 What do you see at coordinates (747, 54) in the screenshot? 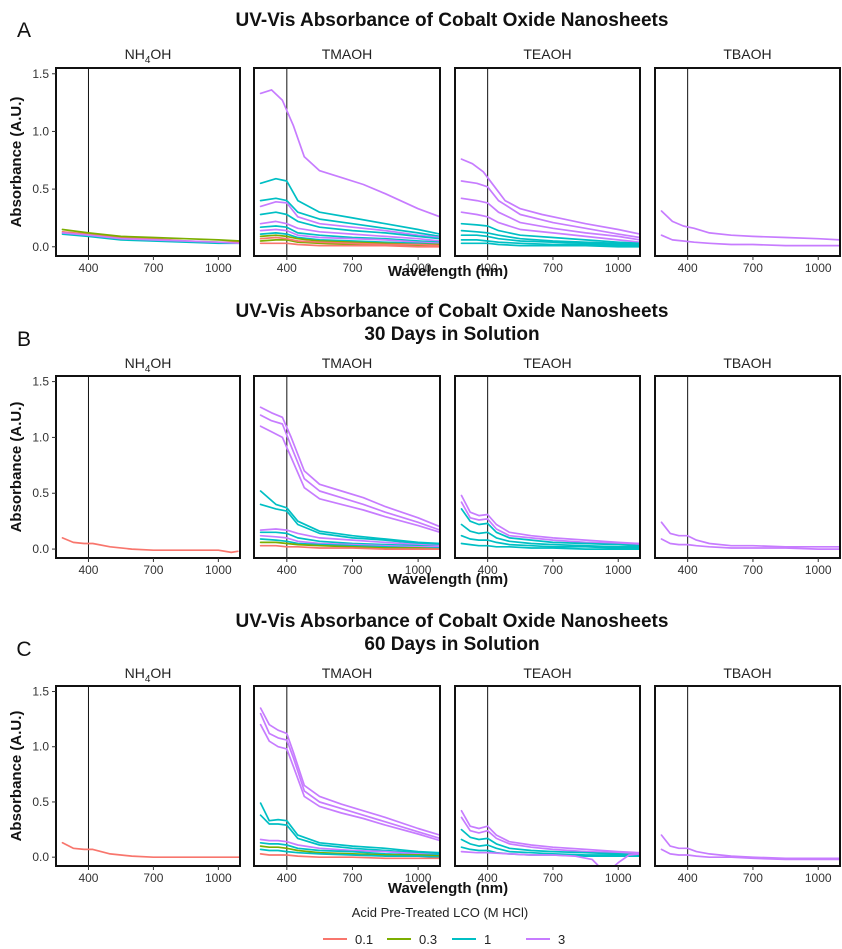
I see `facet-strip-label: TBAOH` at bounding box center [747, 54].